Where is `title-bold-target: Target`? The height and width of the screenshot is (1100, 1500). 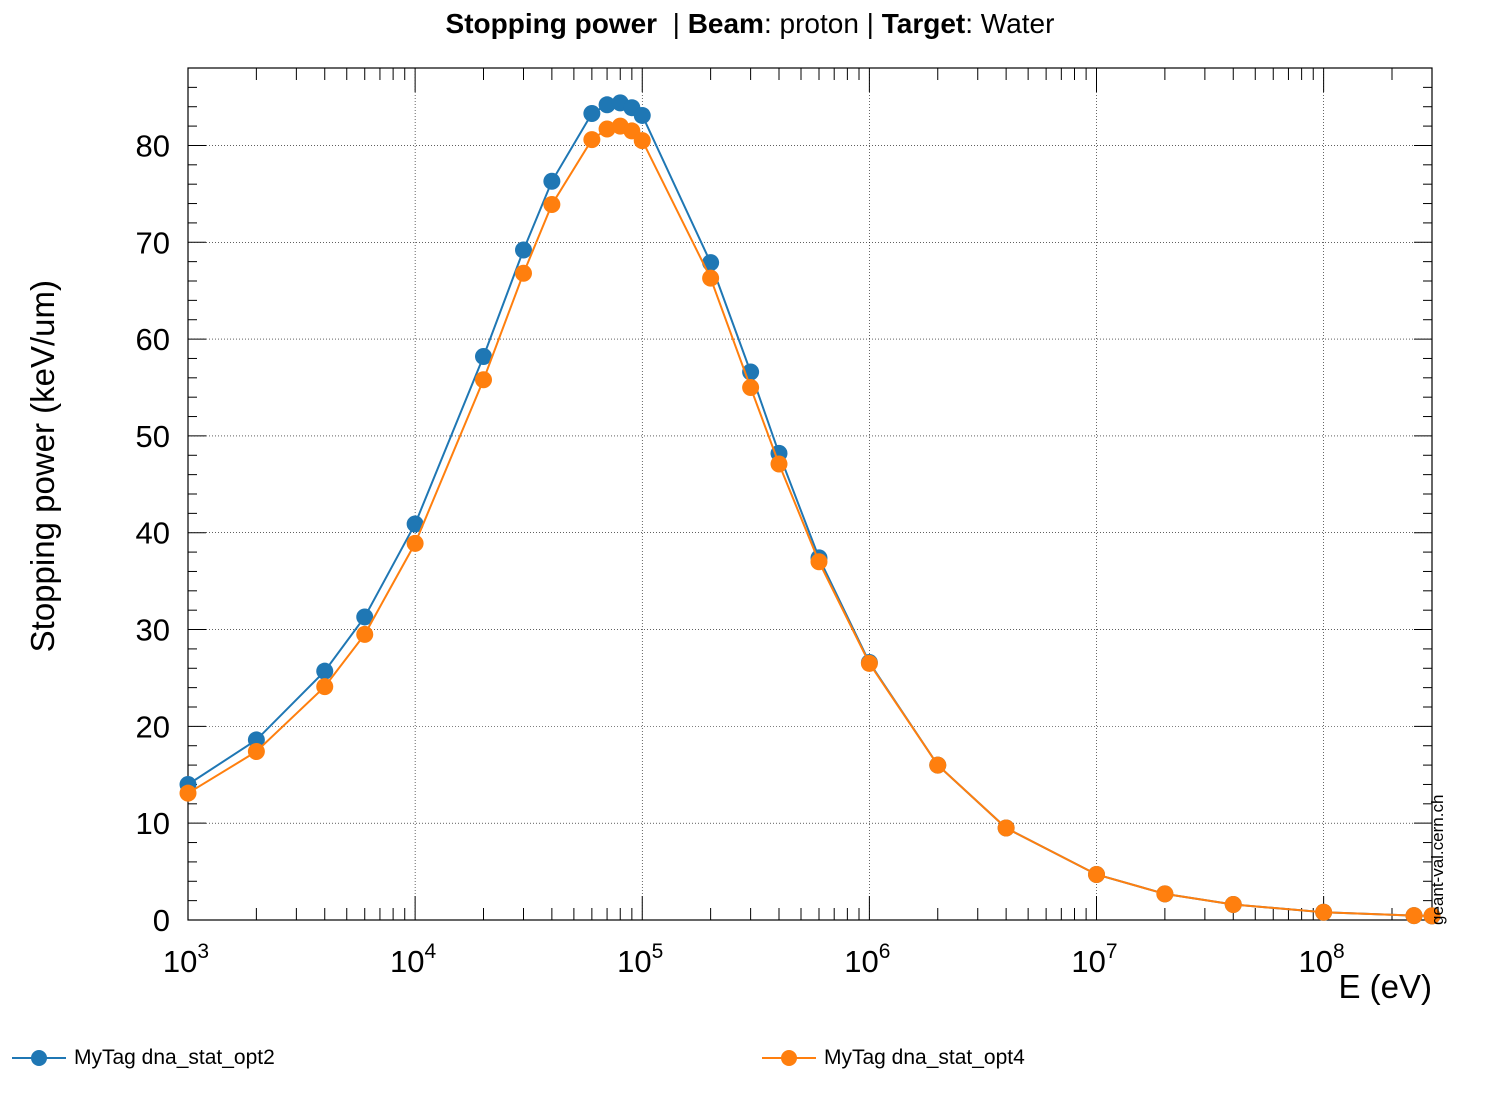
title-bold-target: Target is located at coordinates (923, 23).